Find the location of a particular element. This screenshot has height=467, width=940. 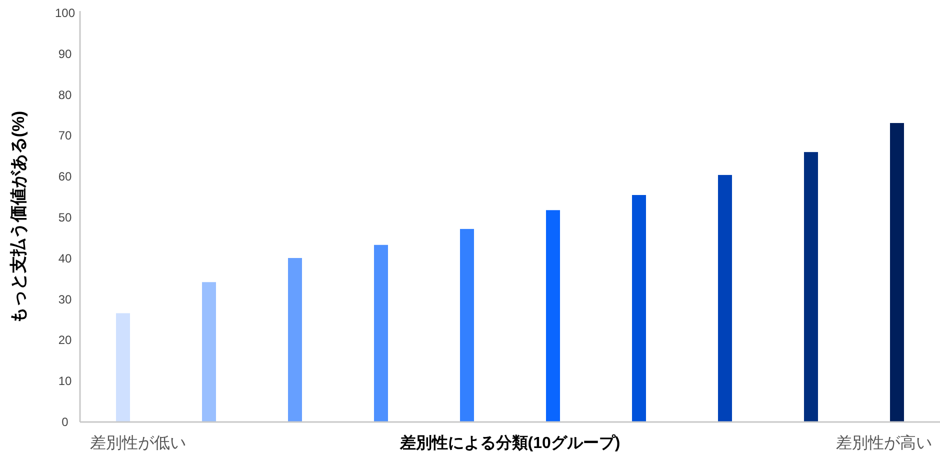

y-tick-label: 0 is located at coordinates (65, 422).